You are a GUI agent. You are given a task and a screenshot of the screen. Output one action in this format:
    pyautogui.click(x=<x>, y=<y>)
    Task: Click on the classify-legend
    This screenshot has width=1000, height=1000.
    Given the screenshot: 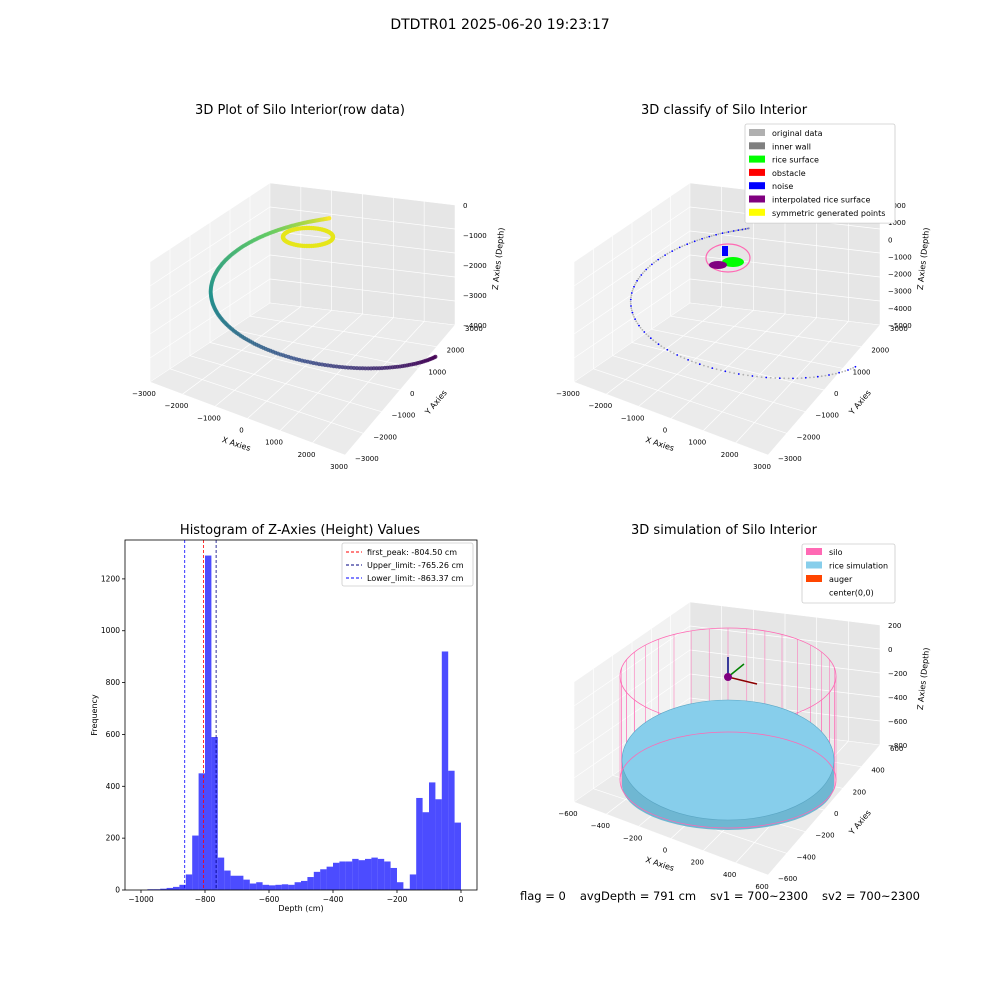 What is the action you would take?
    pyautogui.click(x=820, y=173)
    